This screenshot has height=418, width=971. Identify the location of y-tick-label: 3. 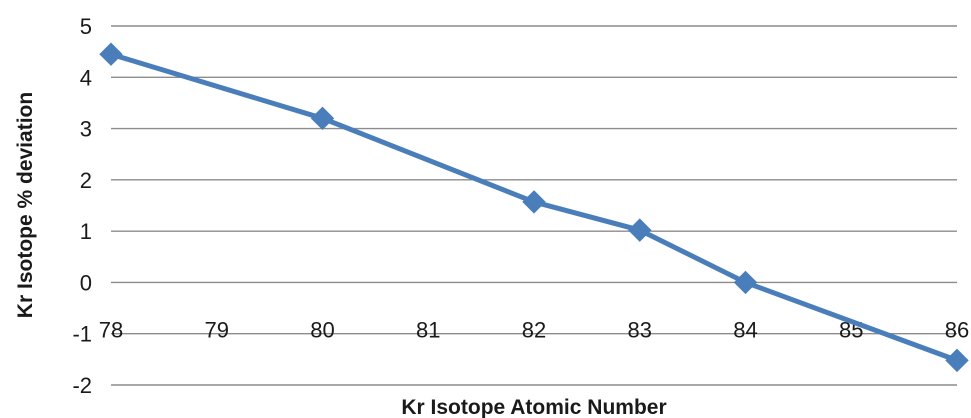
(86, 129).